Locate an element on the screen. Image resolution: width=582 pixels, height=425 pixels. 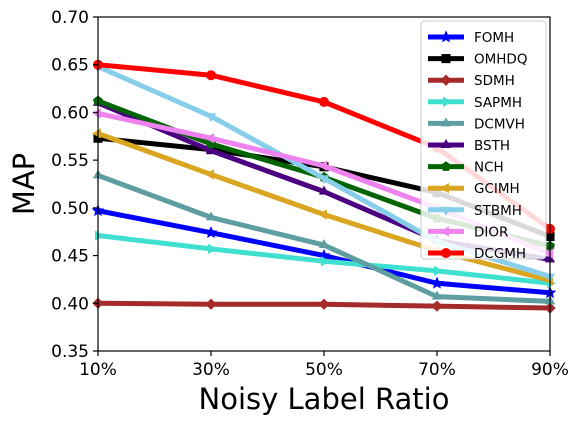
x-tick-label: 10% is located at coordinates (98, 370).